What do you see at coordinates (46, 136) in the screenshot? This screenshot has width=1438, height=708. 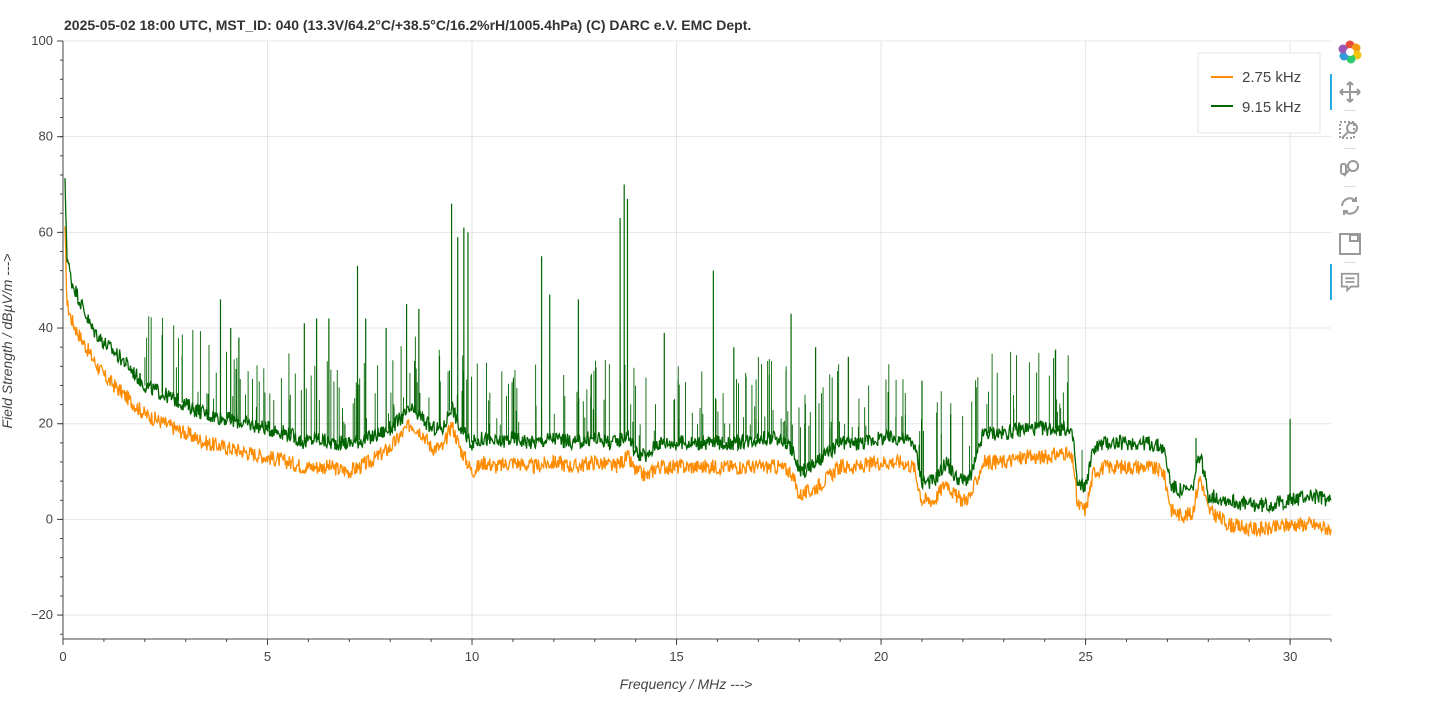 I see `y-tick-label: 80` at bounding box center [46, 136].